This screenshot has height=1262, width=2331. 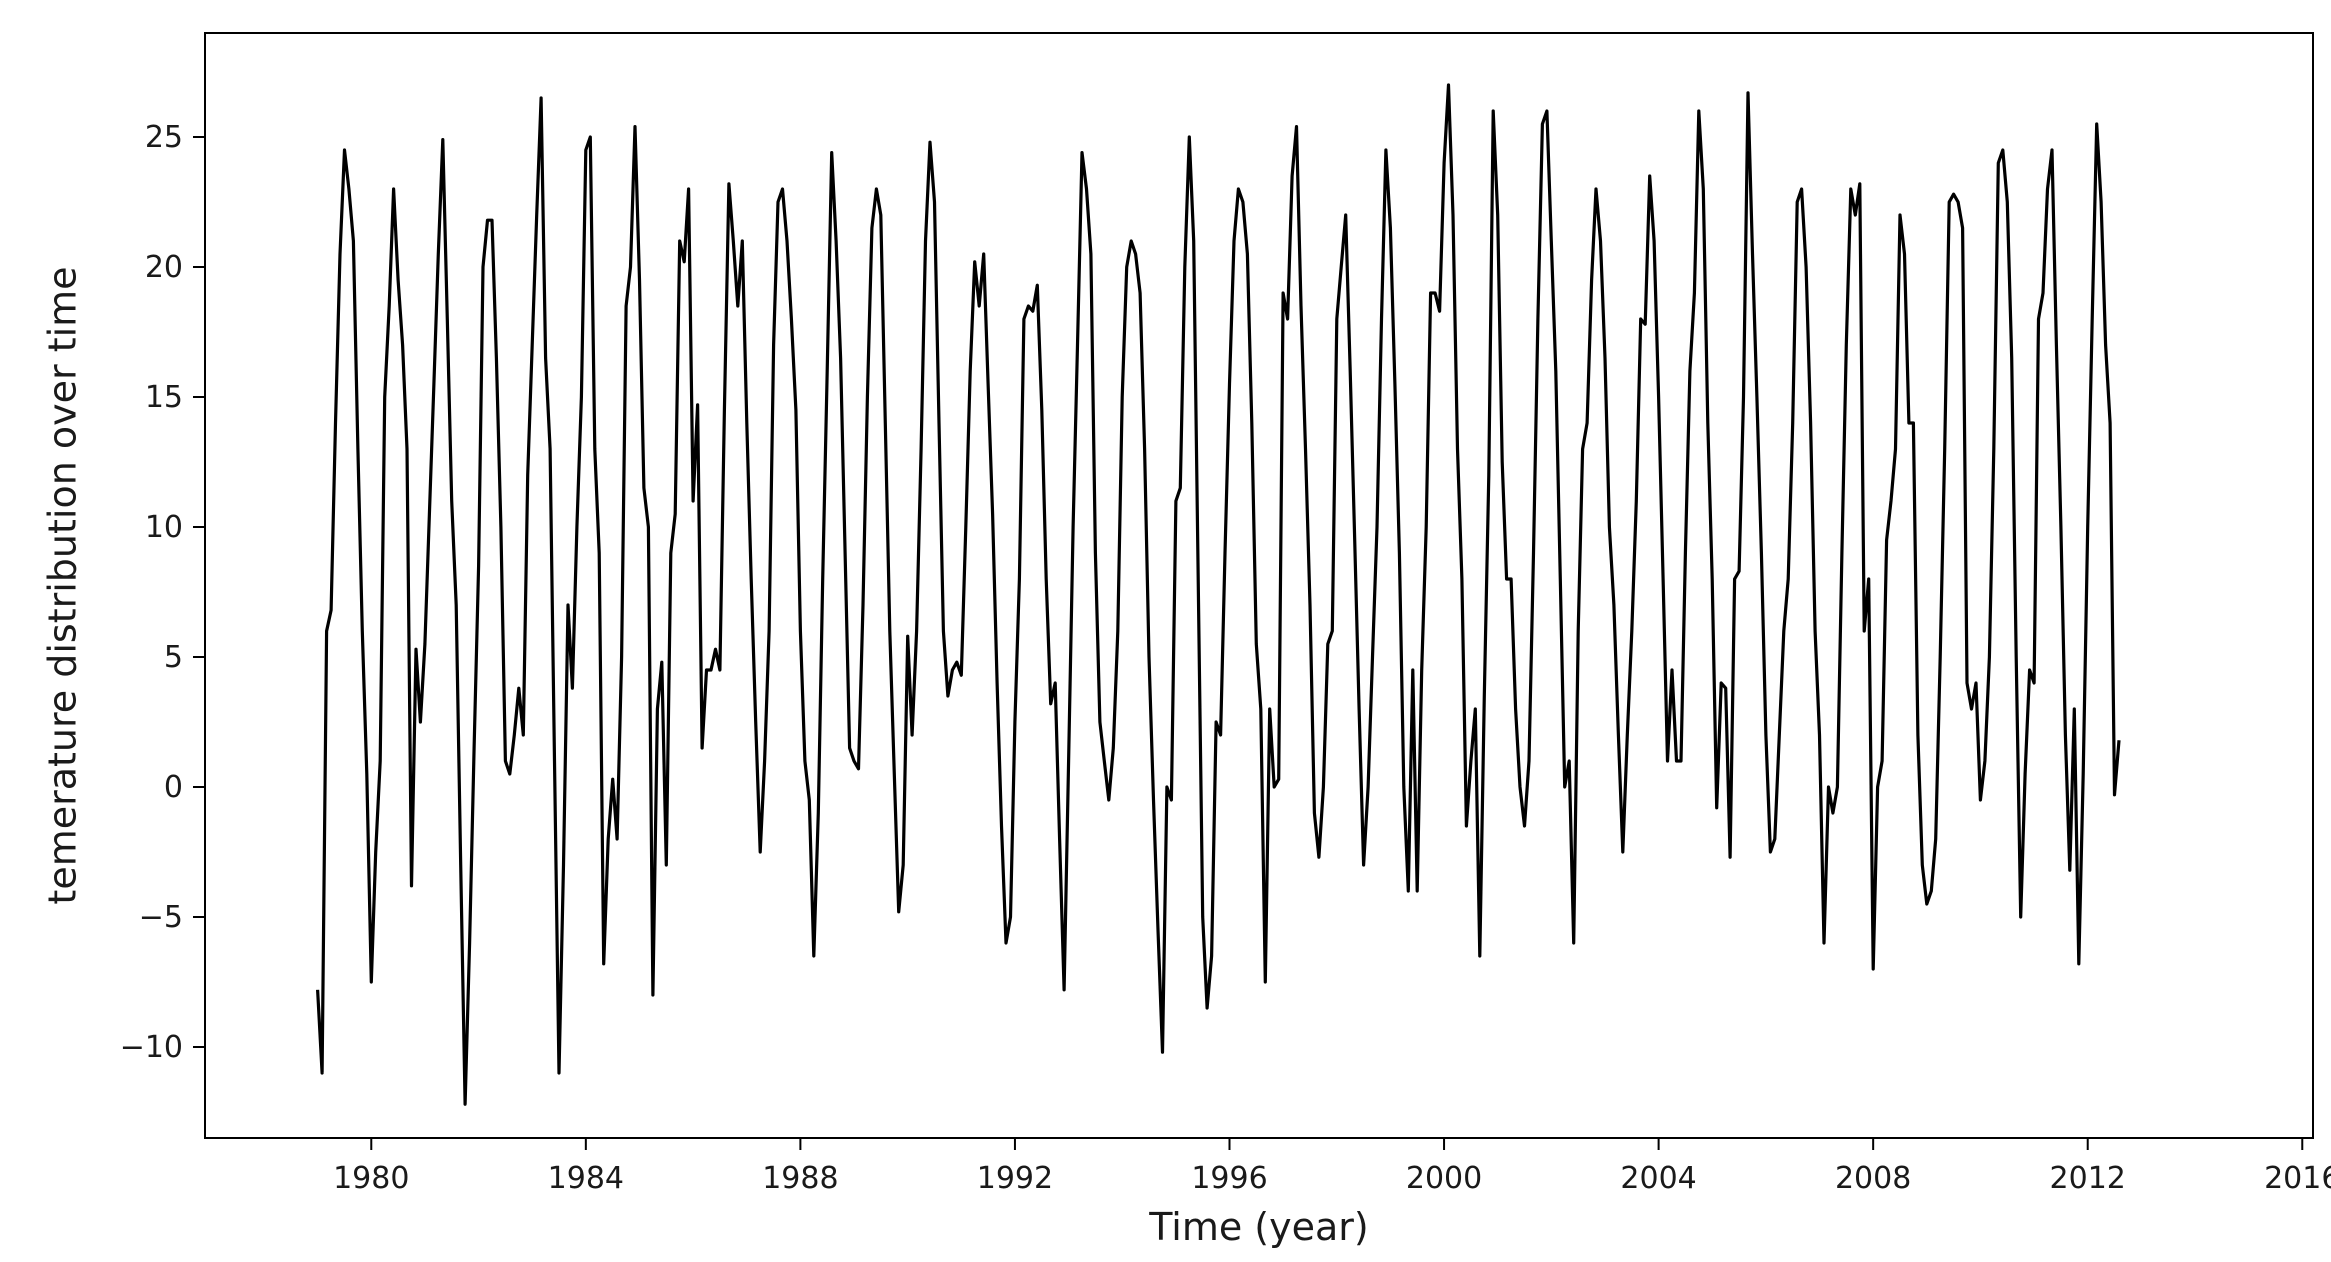 I want to click on y-tick-label: 20, so click(x=164, y=267).